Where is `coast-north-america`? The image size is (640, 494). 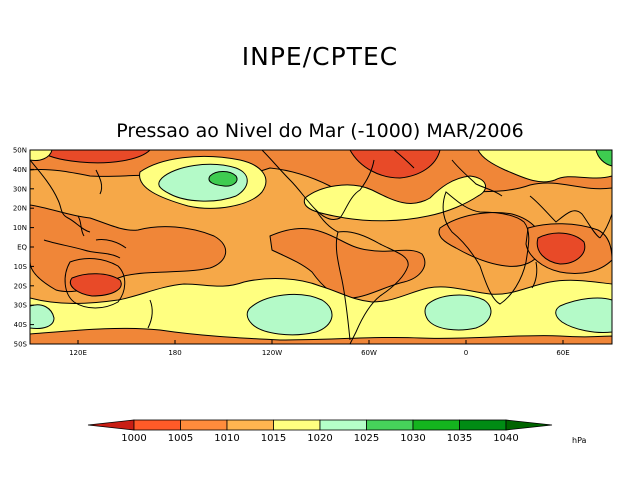
coast-north-america is located at coordinates (318, 185).